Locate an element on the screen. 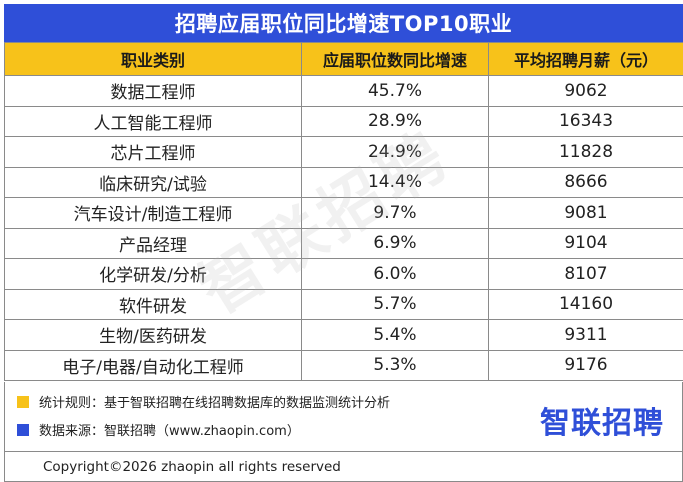 The image size is (683, 482). header-salary: 平均招聘月薪（元） is located at coordinates (585, 59).